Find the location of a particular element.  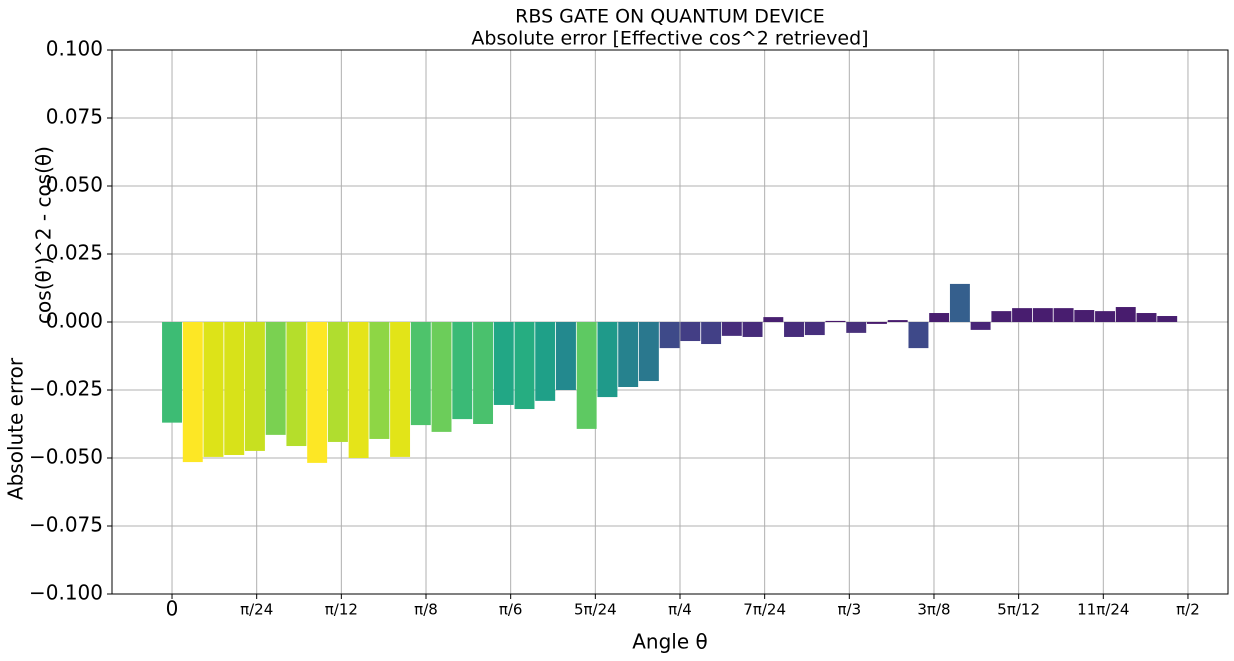

x-tick-label: 5π/12 is located at coordinates (1018, 610).